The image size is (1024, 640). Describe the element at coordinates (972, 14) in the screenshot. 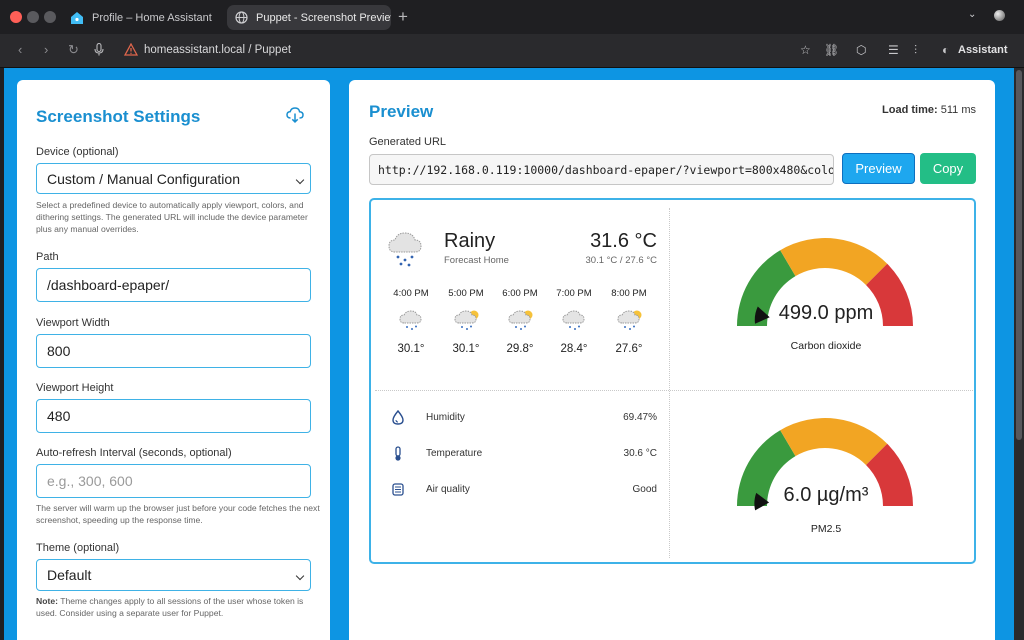

I see `chevron-down-icon: ⌄` at that location.